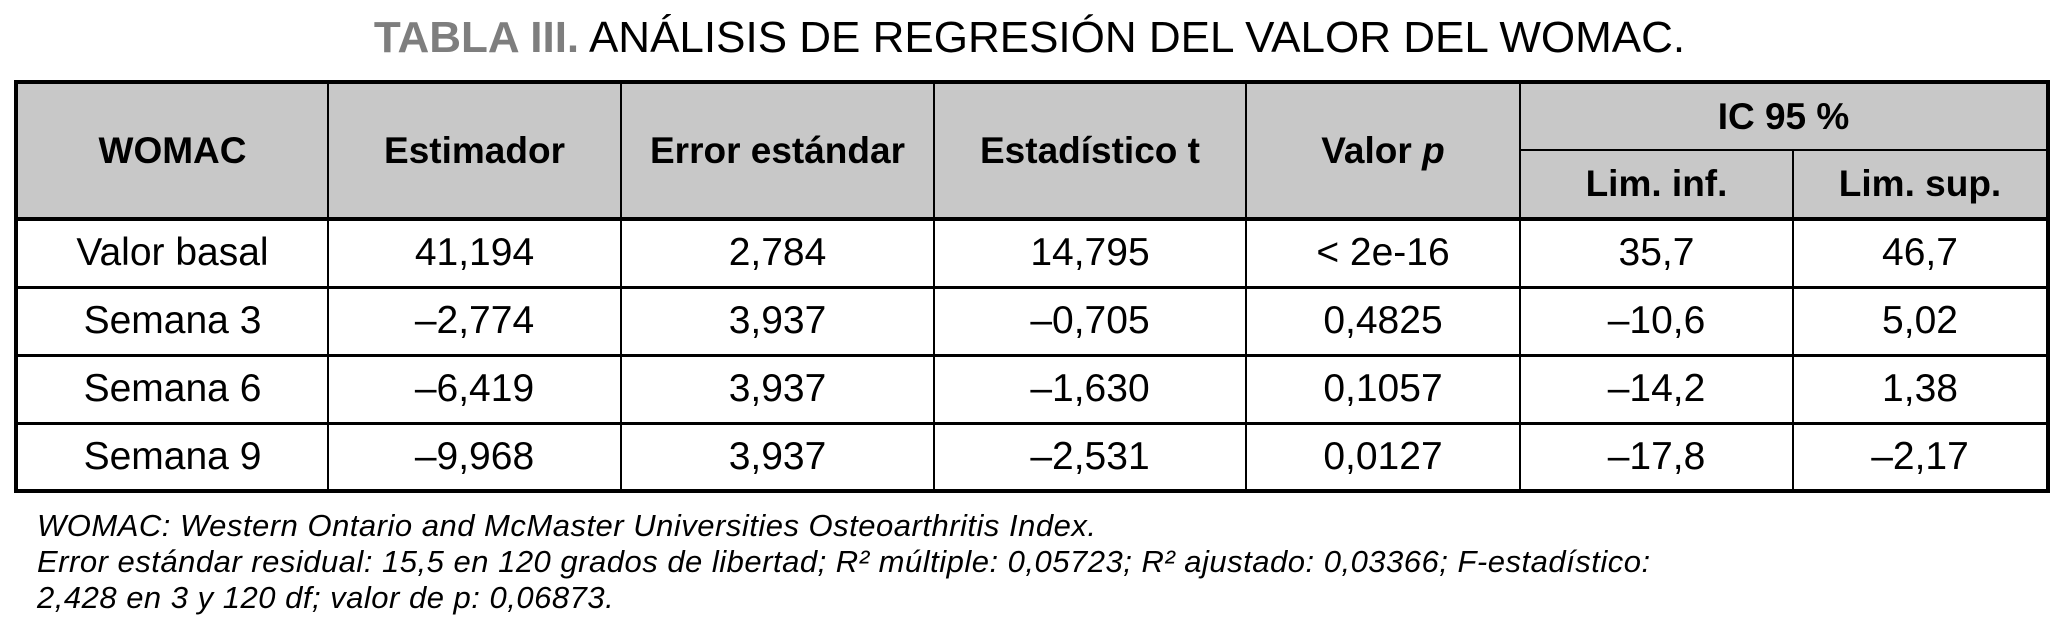 This screenshot has width=2059, height=640. What do you see at coordinates (474, 320) in the screenshot?
I see `value-cell: –2,774` at bounding box center [474, 320].